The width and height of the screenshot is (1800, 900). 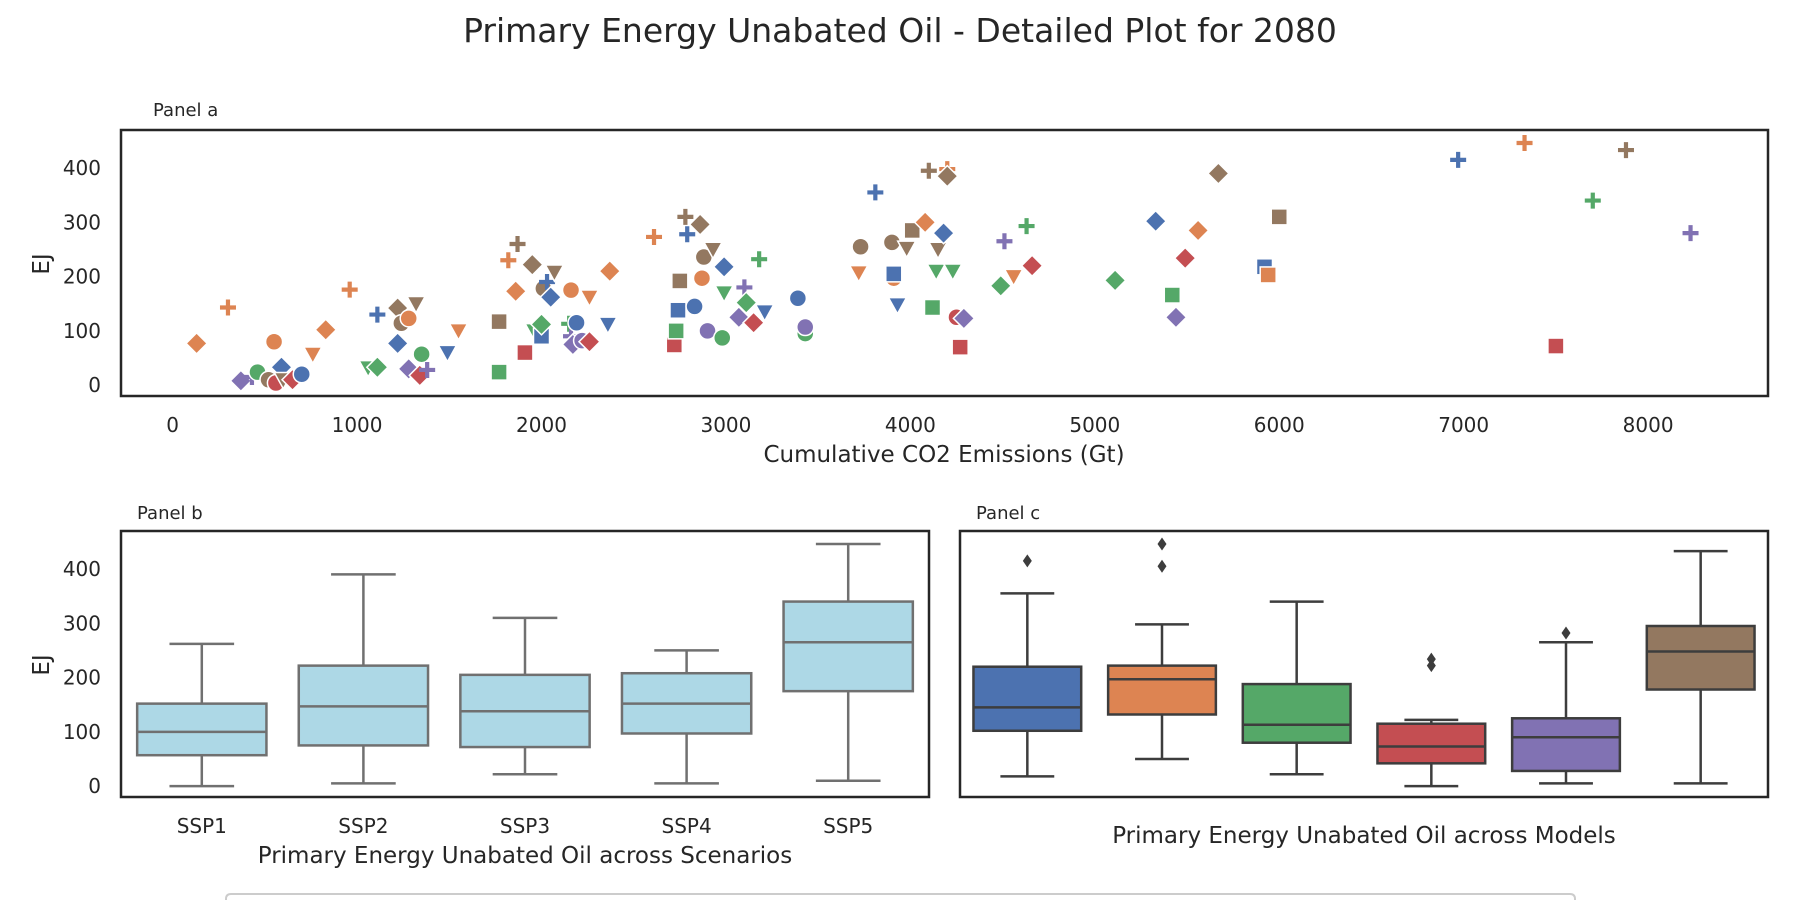 I want to click on x-tick-label: SSP4, so click(x=687, y=826).